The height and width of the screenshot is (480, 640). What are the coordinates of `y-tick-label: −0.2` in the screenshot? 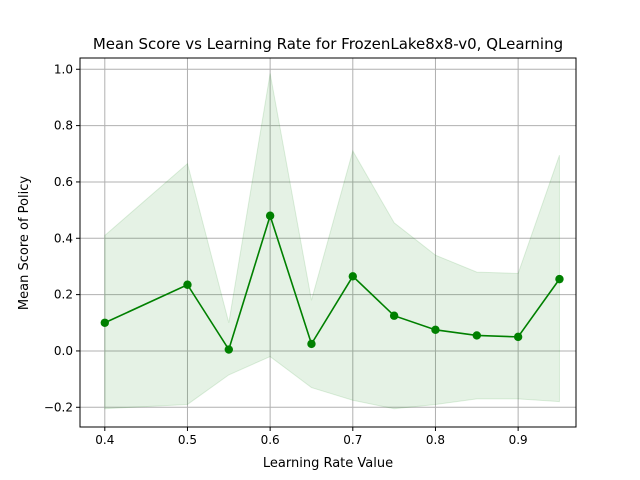 It's located at (58, 407).